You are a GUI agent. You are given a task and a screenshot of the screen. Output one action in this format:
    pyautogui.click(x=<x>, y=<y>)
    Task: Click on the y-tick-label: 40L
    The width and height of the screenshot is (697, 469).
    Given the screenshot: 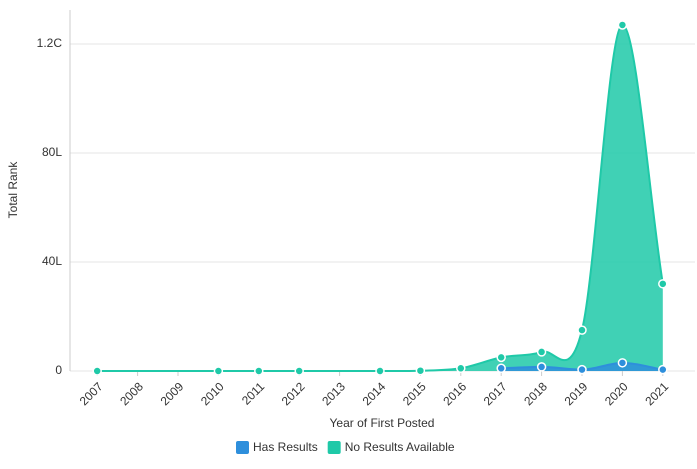 What is the action you would take?
    pyautogui.click(x=52, y=261)
    